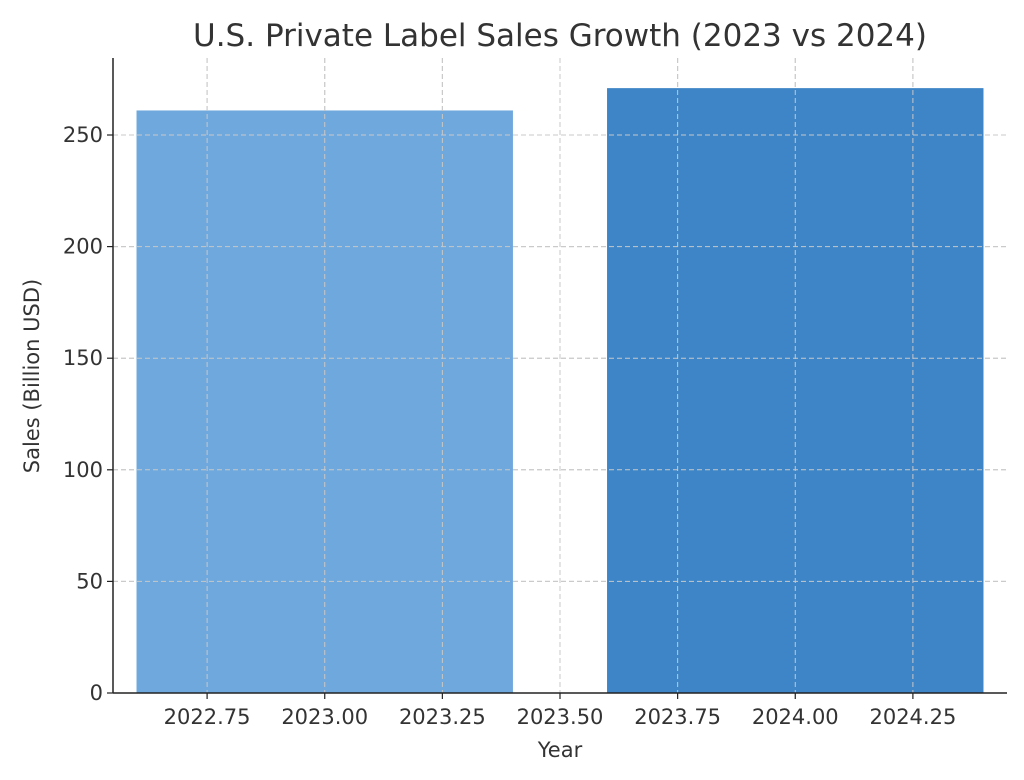 The width and height of the screenshot is (1024, 780). What do you see at coordinates (96, 693) in the screenshot?
I see `y-tick-label: 0` at bounding box center [96, 693].